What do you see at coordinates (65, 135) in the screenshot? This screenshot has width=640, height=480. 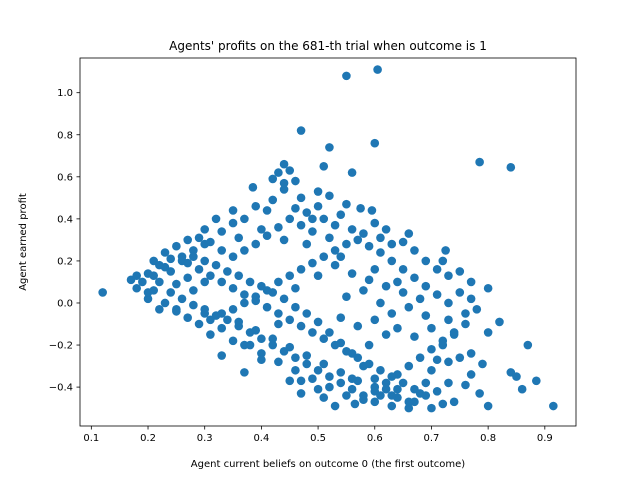 I see `y-tick-label: 0.8` at bounding box center [65, 135].